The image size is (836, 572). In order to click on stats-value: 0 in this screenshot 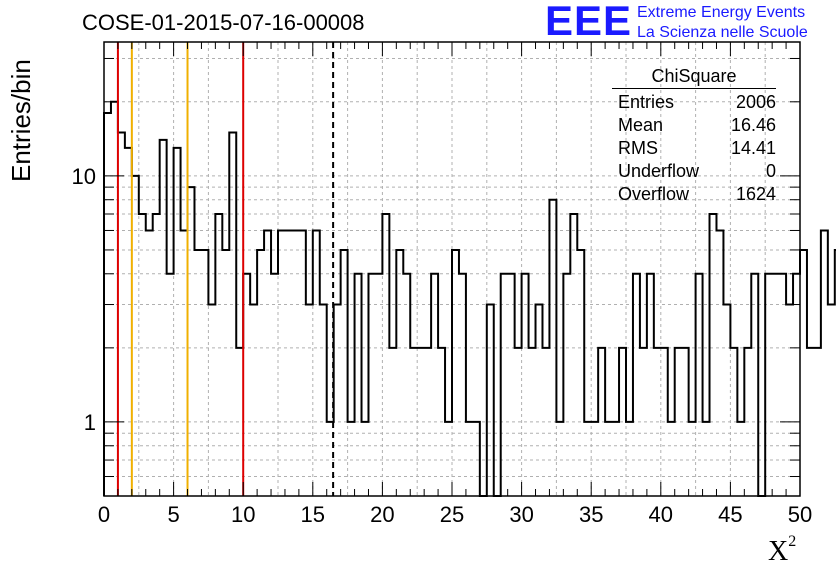, I will do `click(770, 171)`.